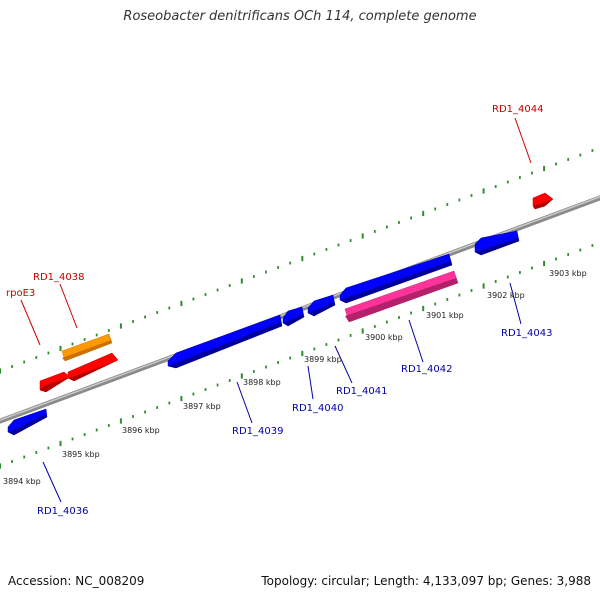 The height and width of the screenshot is (600, 600). Describe the element at coordinates (384, 337) in the screenshot. I see `scale-label-3900: 3900 kbp` at that location.